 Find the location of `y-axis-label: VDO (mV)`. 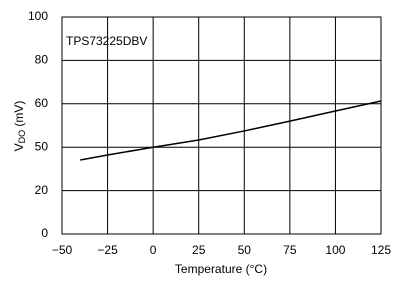

y-axis-label: VDO (mV) is located at coordinates (19, 126).